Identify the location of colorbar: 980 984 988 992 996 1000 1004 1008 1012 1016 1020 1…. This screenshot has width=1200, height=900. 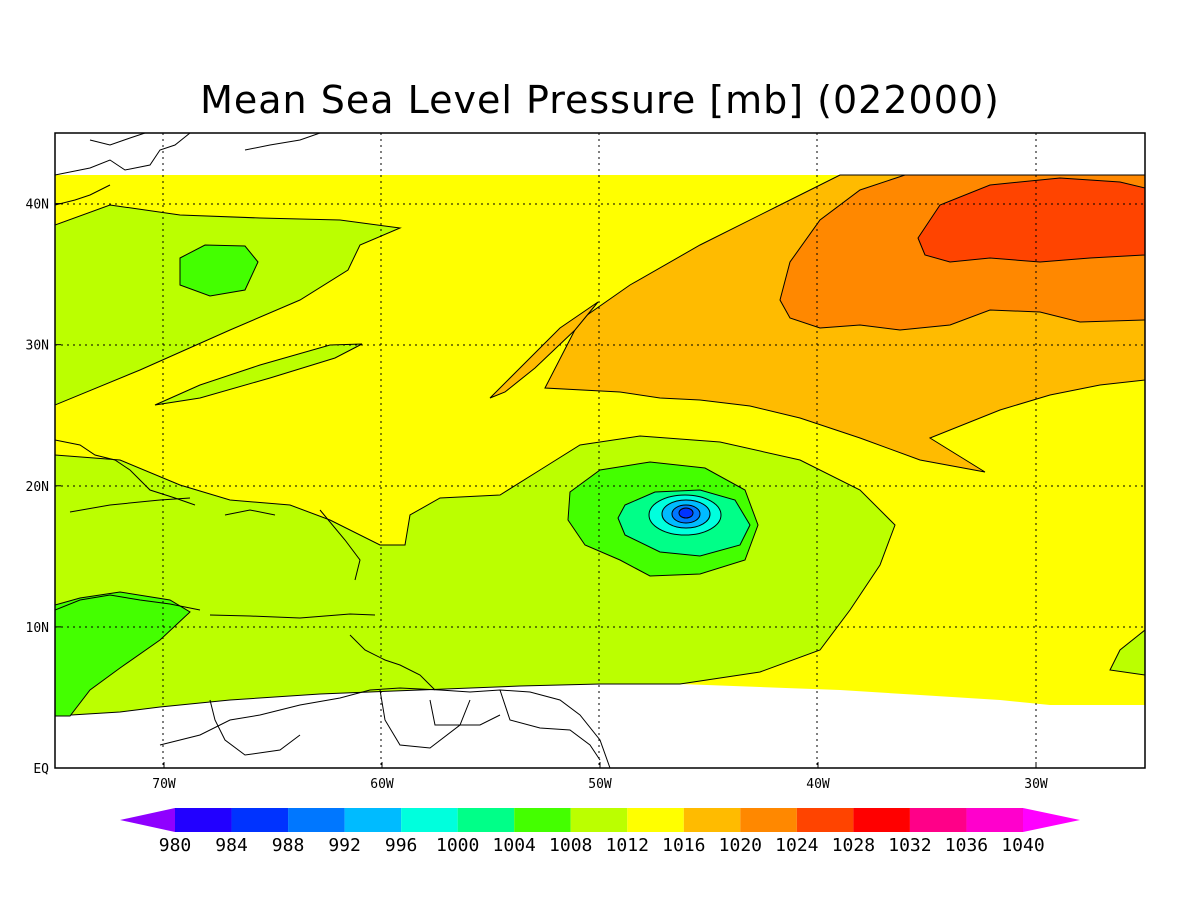
(600, 832).